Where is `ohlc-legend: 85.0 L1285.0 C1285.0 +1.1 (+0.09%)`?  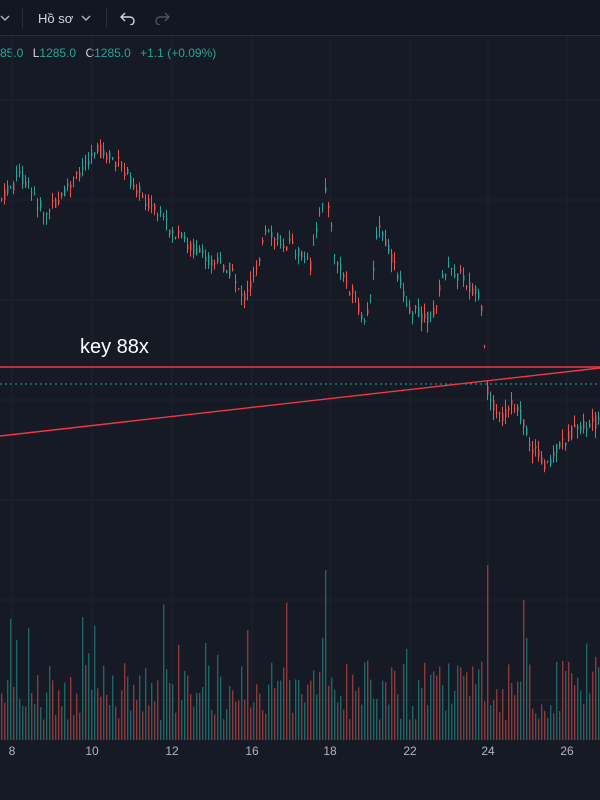
ohlc-legend: 85.0 L1285.0 C1285.0 +1.1 (+0.09%) is located at coordinates (108, 53).